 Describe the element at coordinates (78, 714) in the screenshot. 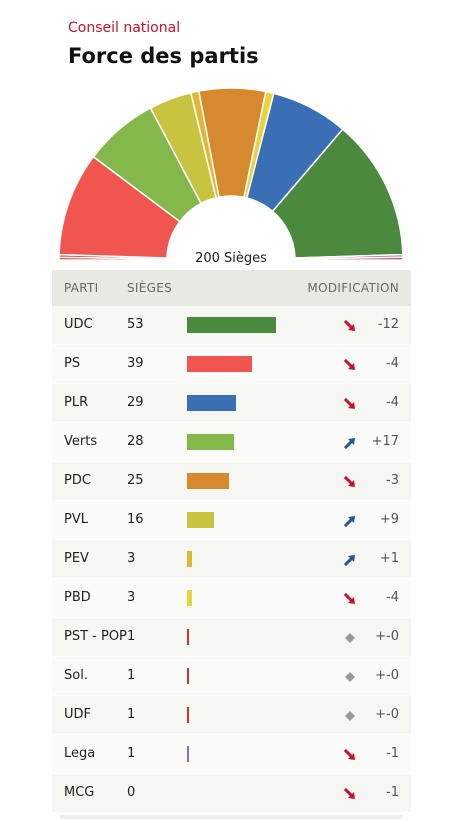

I see `party-name: UDF` at that location.